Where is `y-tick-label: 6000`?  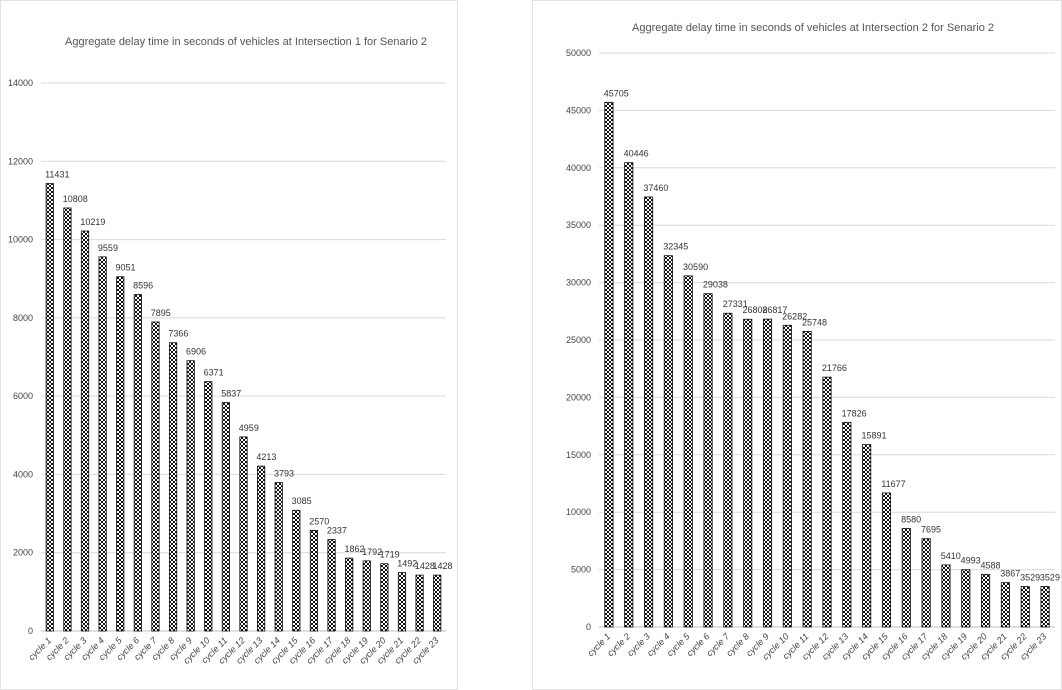 y-tick-label: 6000 is located at coordinates (23, 396).